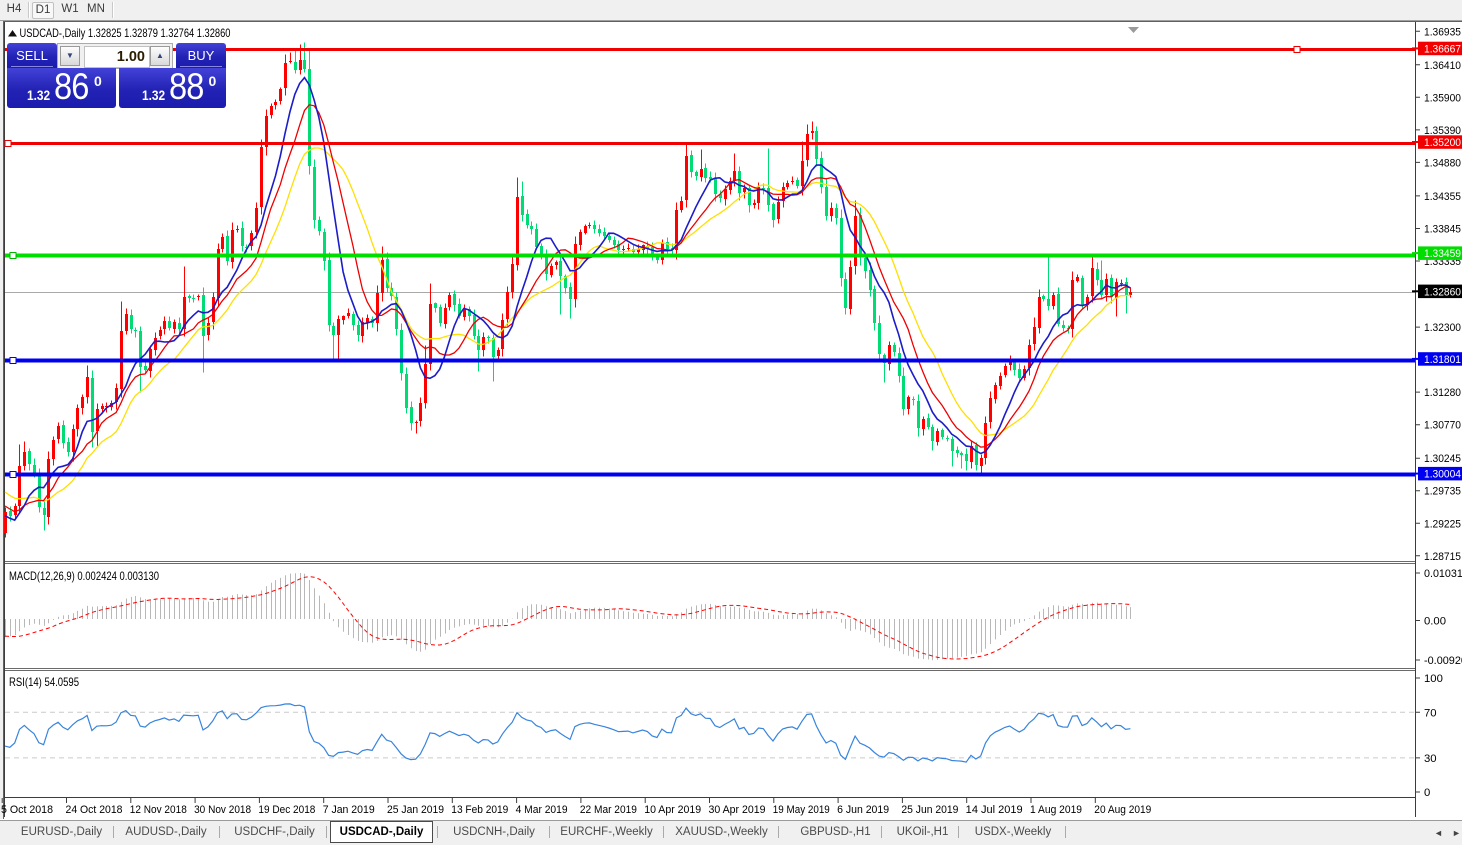  Describe the element at coordinates (1442, 254) in the screenshot. I see `svg-text: 1.33459` at that location.